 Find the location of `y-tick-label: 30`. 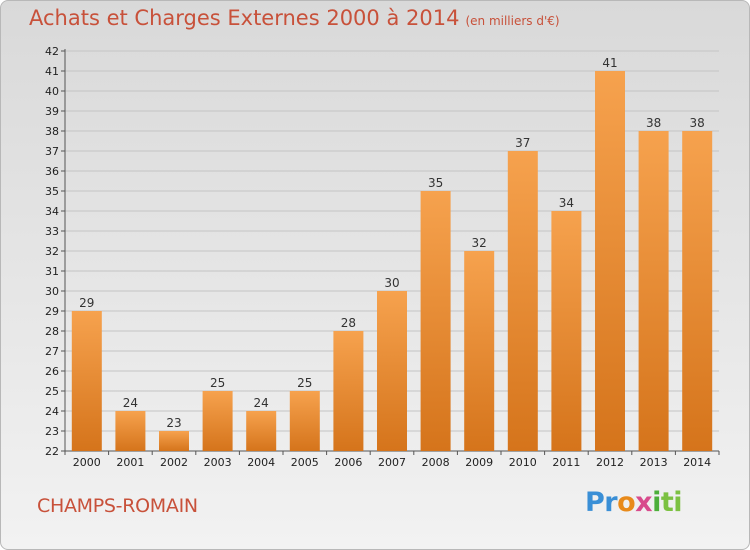

y-tick-label: 30 is located at coordinates (52, 291).